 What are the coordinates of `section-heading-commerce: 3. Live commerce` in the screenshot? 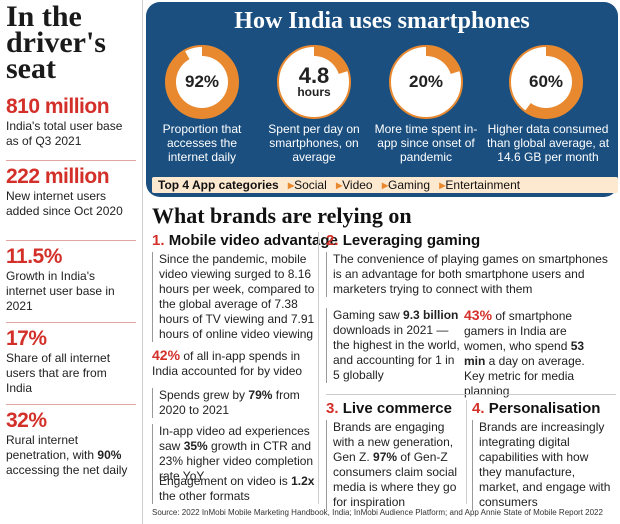 It's located at (389, 408).